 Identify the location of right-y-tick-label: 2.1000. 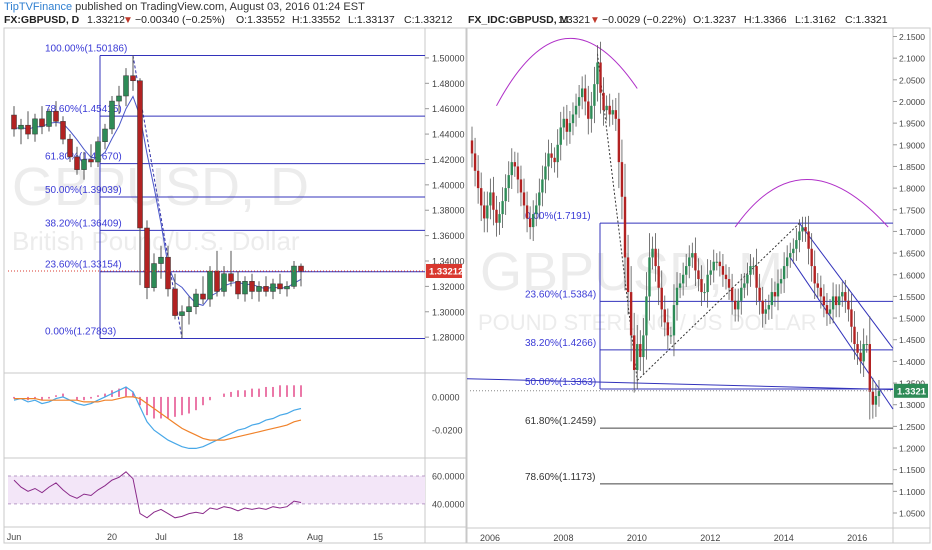
(912, 59).